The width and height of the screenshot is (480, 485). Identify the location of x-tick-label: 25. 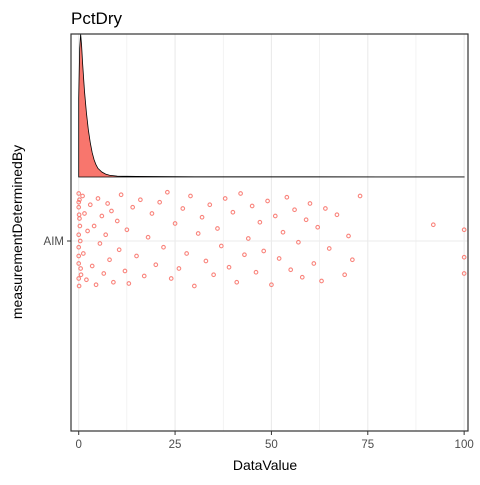
(175, 445).